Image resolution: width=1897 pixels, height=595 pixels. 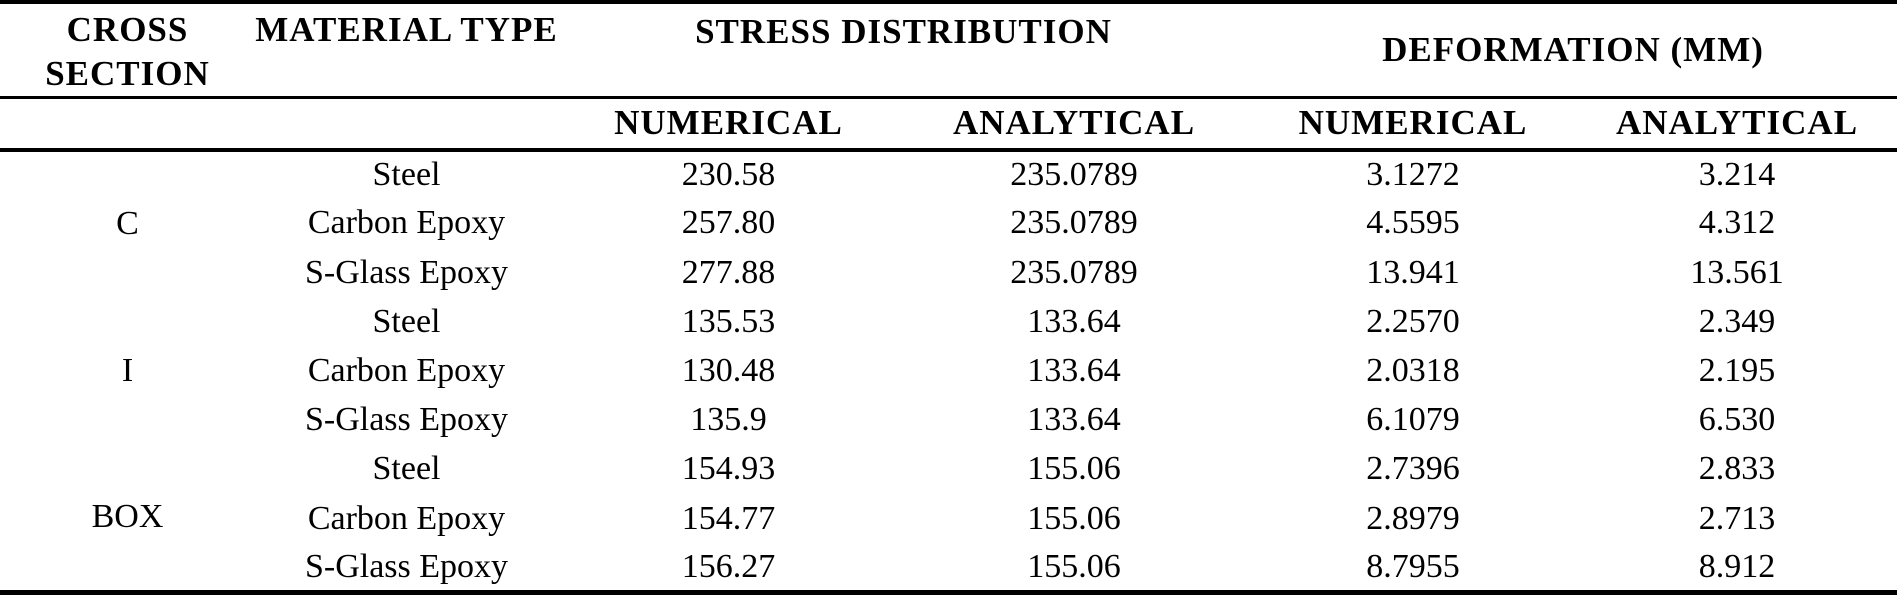 What do you see at coordinates (127, 370) in the screenshot?
I see `cell-cross-section-i: I` at bounding box center [127, 370].